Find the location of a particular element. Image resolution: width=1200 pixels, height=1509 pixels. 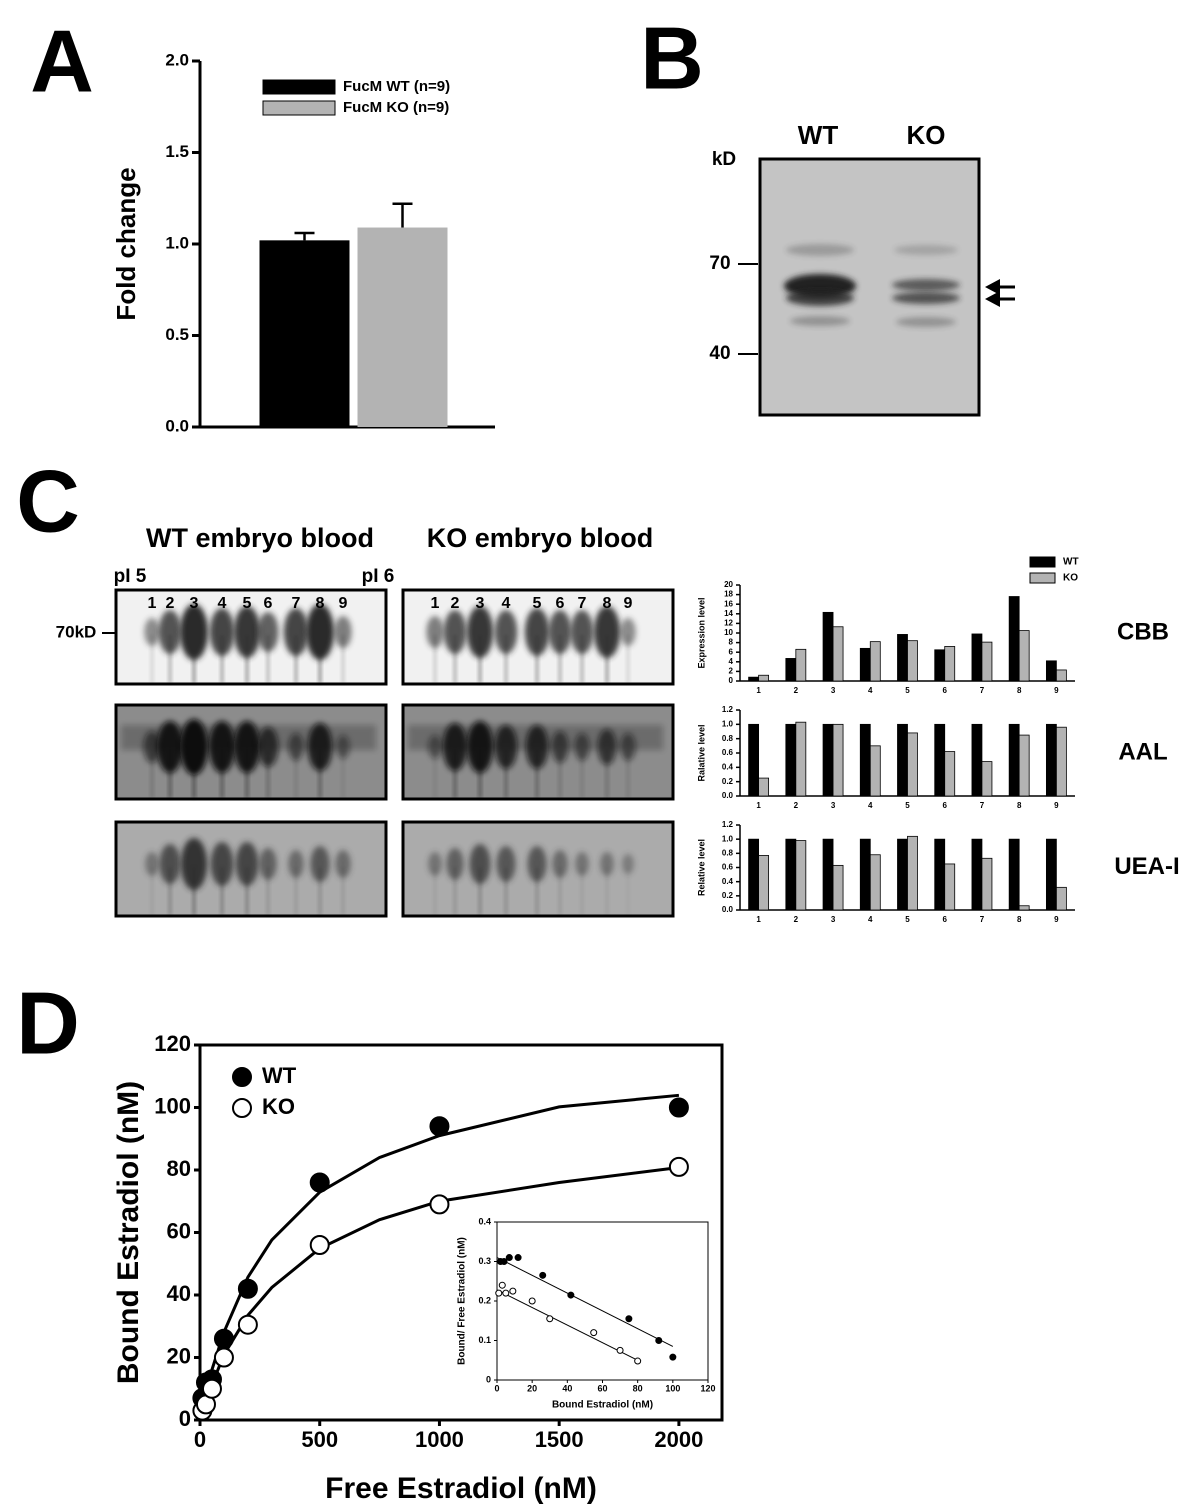

y-tick-label: 0.5 is located at coordinates (177, 334).